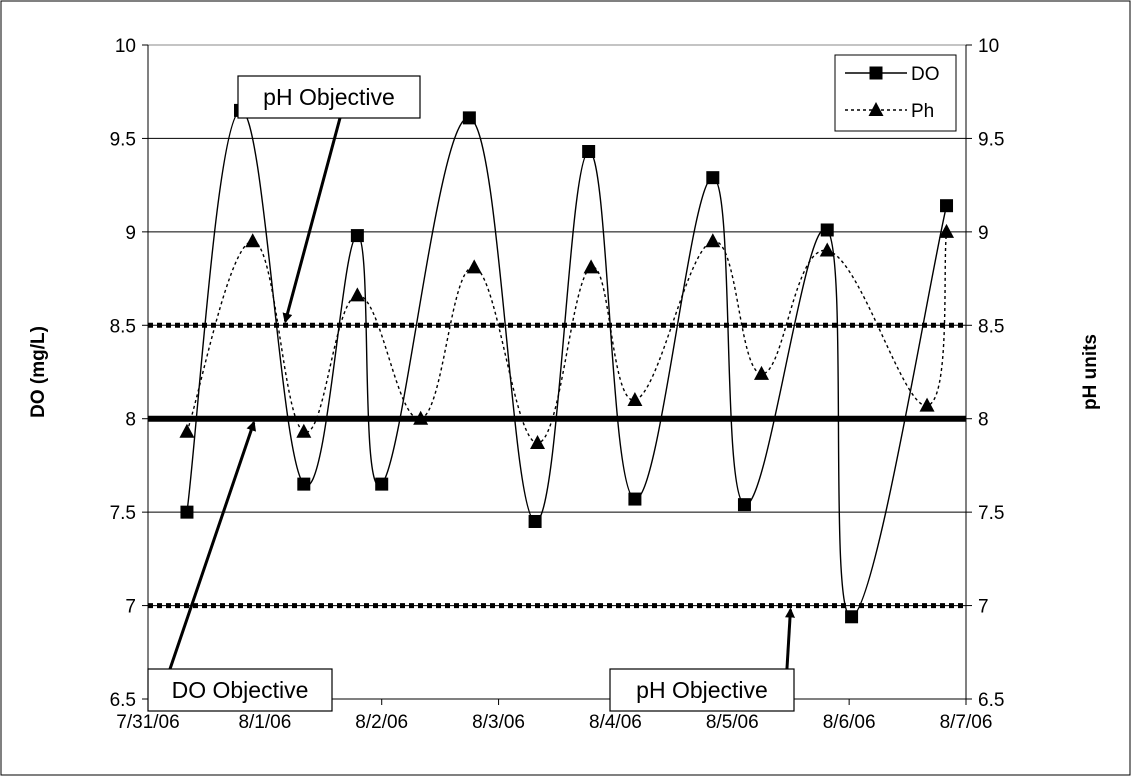 The width and height of the screenshot is (1131, 776). Describe the element at coordinates (988, 46) in the screenshot. I see `y2-tick-label: 10` at that location.